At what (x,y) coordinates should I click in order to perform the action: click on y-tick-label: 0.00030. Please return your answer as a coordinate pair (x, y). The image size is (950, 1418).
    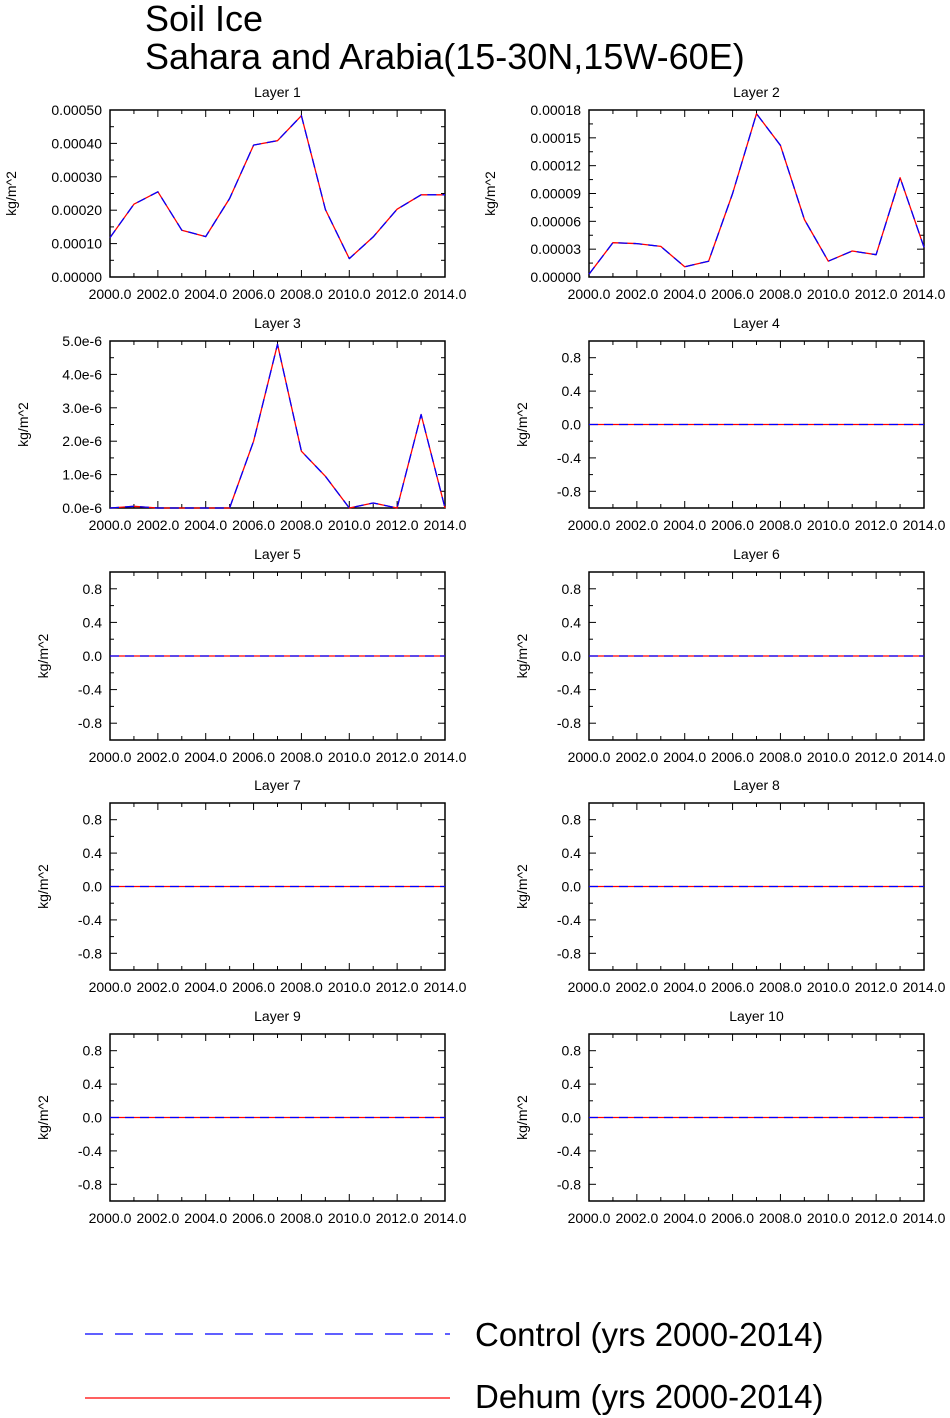
    Looking at the image, I should click on (76, 177).